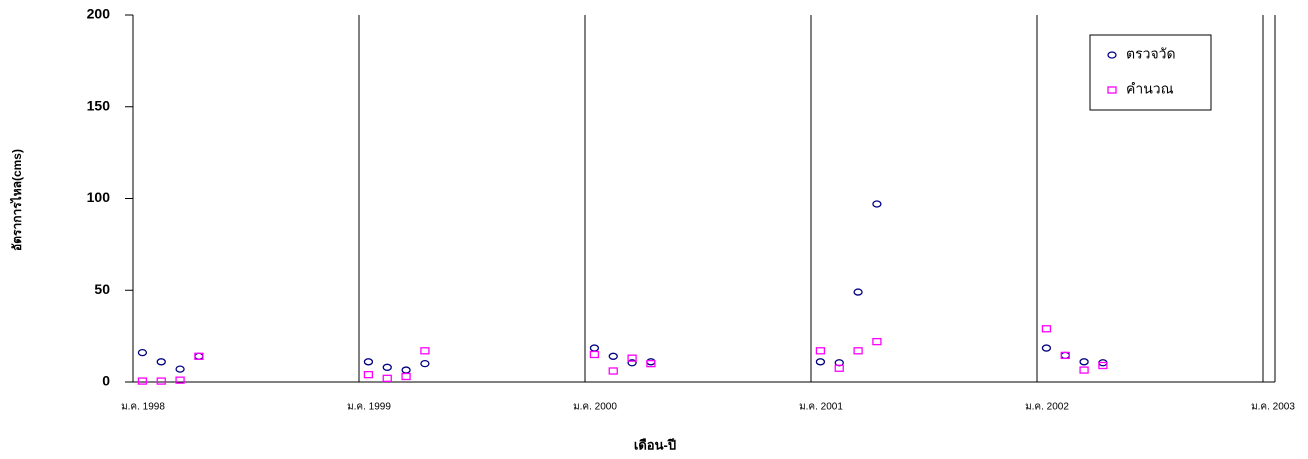  Describe the element at coordinates (1151, 54) in the screenshot. I see `legend-label: ตรวจวัด` at that location.